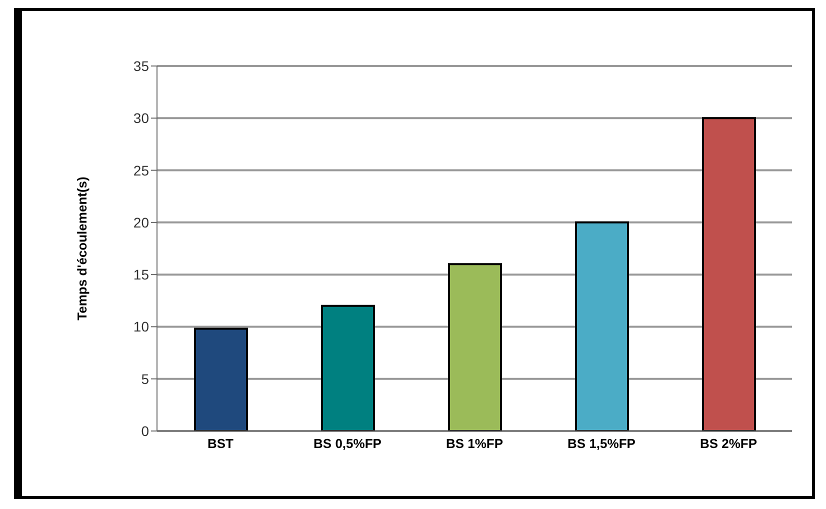 The width and height of the screenshot is (826, 509). Describe the element at coordinates (141, 66) in the screenshot. I see `y-tick-label: 35` at that location.